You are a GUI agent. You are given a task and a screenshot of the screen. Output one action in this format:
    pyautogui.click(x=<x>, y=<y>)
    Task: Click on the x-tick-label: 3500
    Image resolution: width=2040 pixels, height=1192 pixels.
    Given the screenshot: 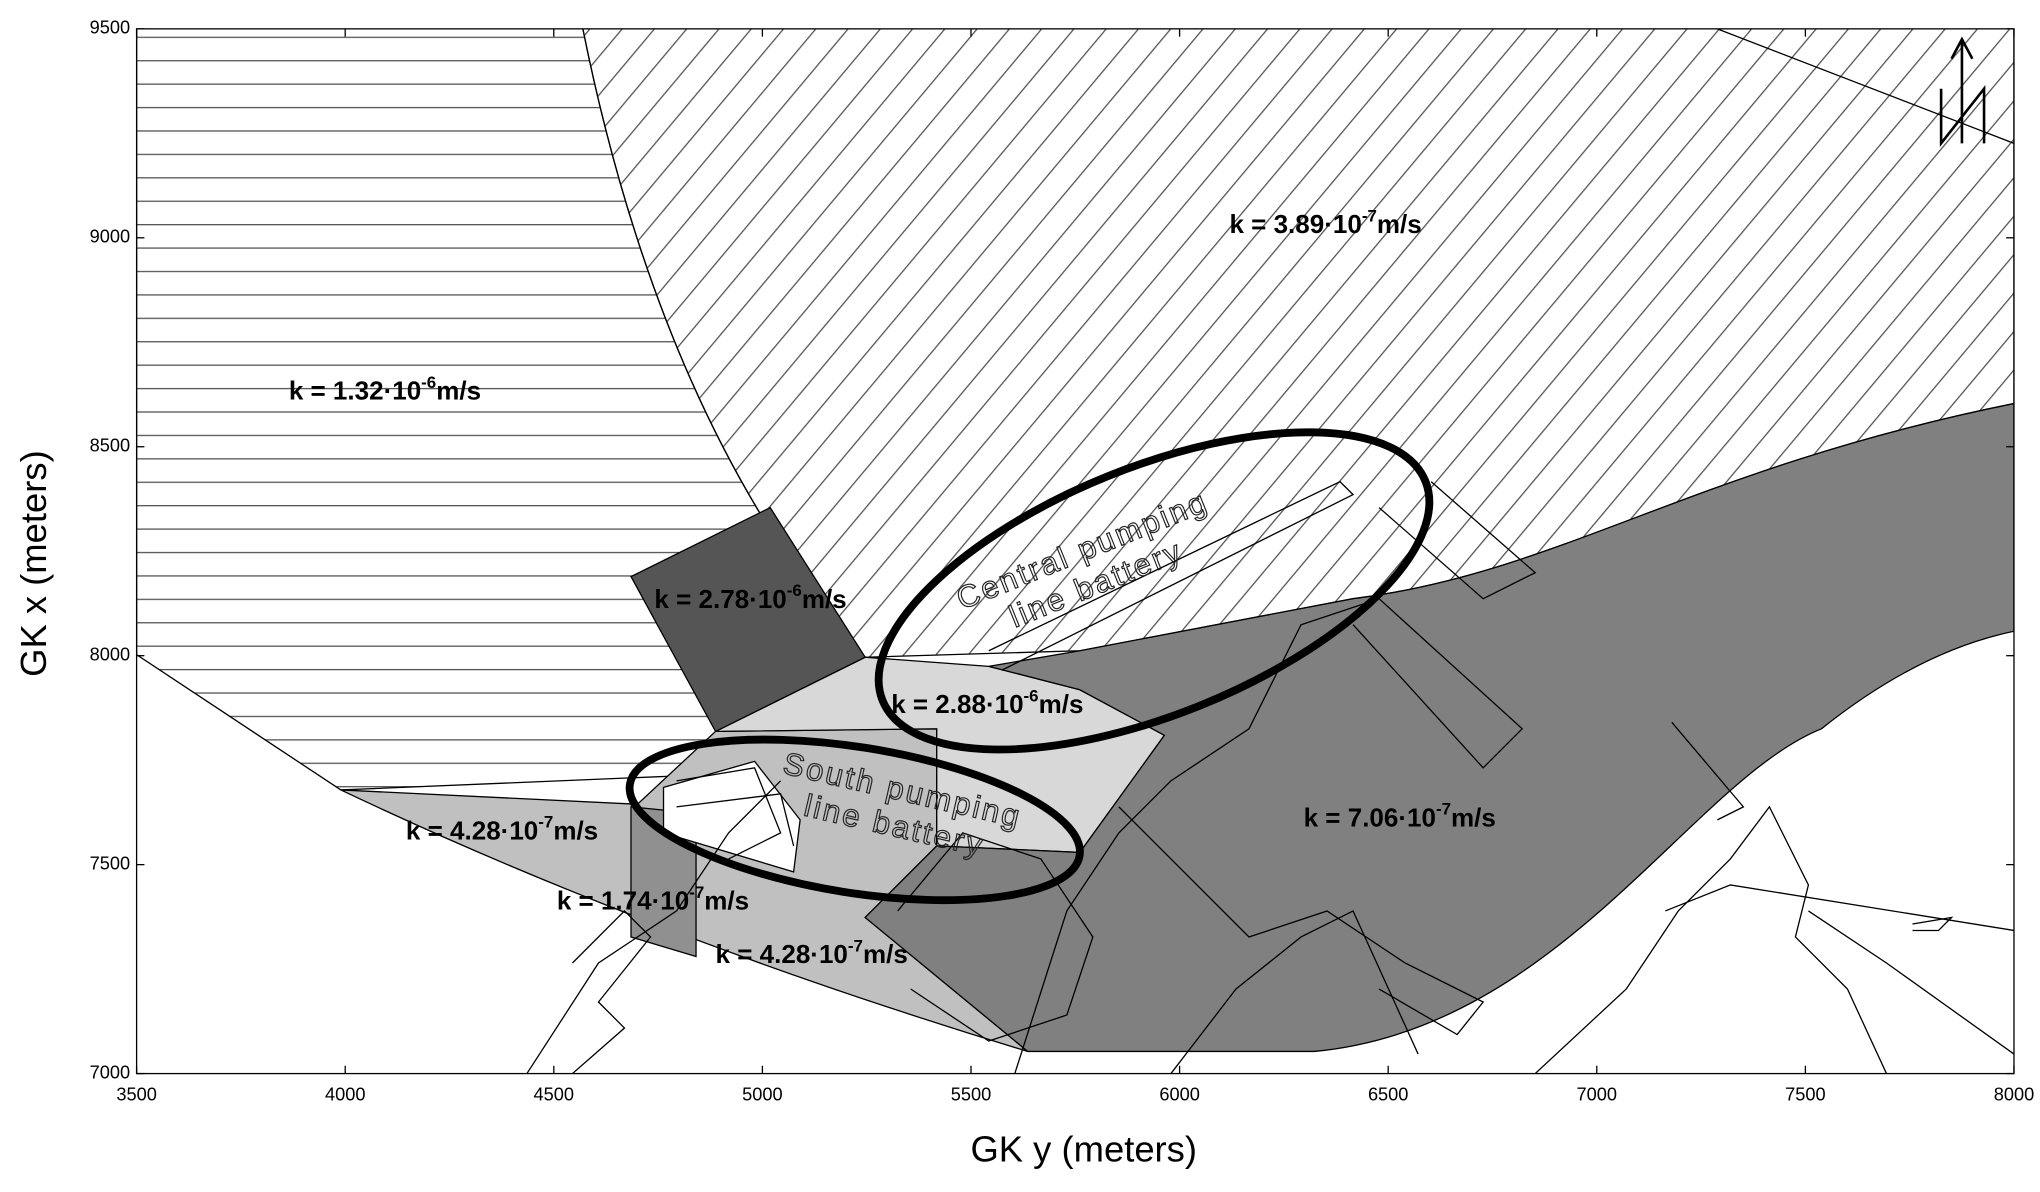 What is the action you would take?
    pyautogui.click(x=136, y=1095)
    